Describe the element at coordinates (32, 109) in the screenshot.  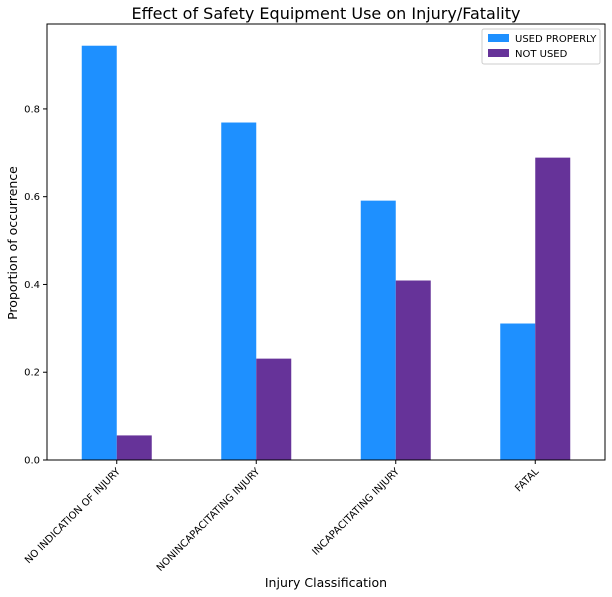
I see `y-tick-label: 0.8` at that location.